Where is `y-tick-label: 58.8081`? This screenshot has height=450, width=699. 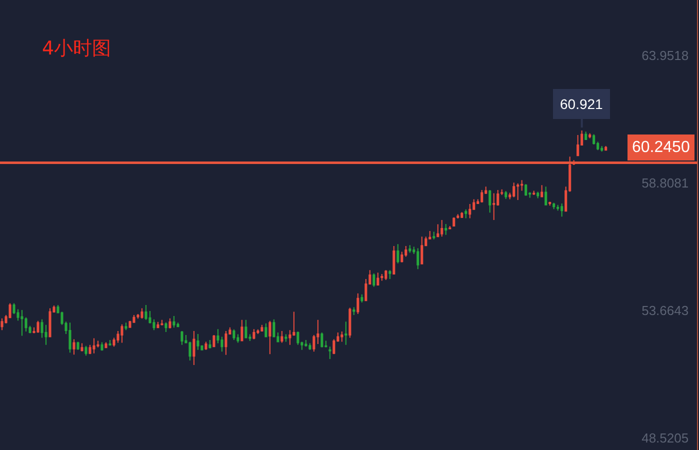
y-tick-label: 58.8081 is located at coordinates (665, 182).